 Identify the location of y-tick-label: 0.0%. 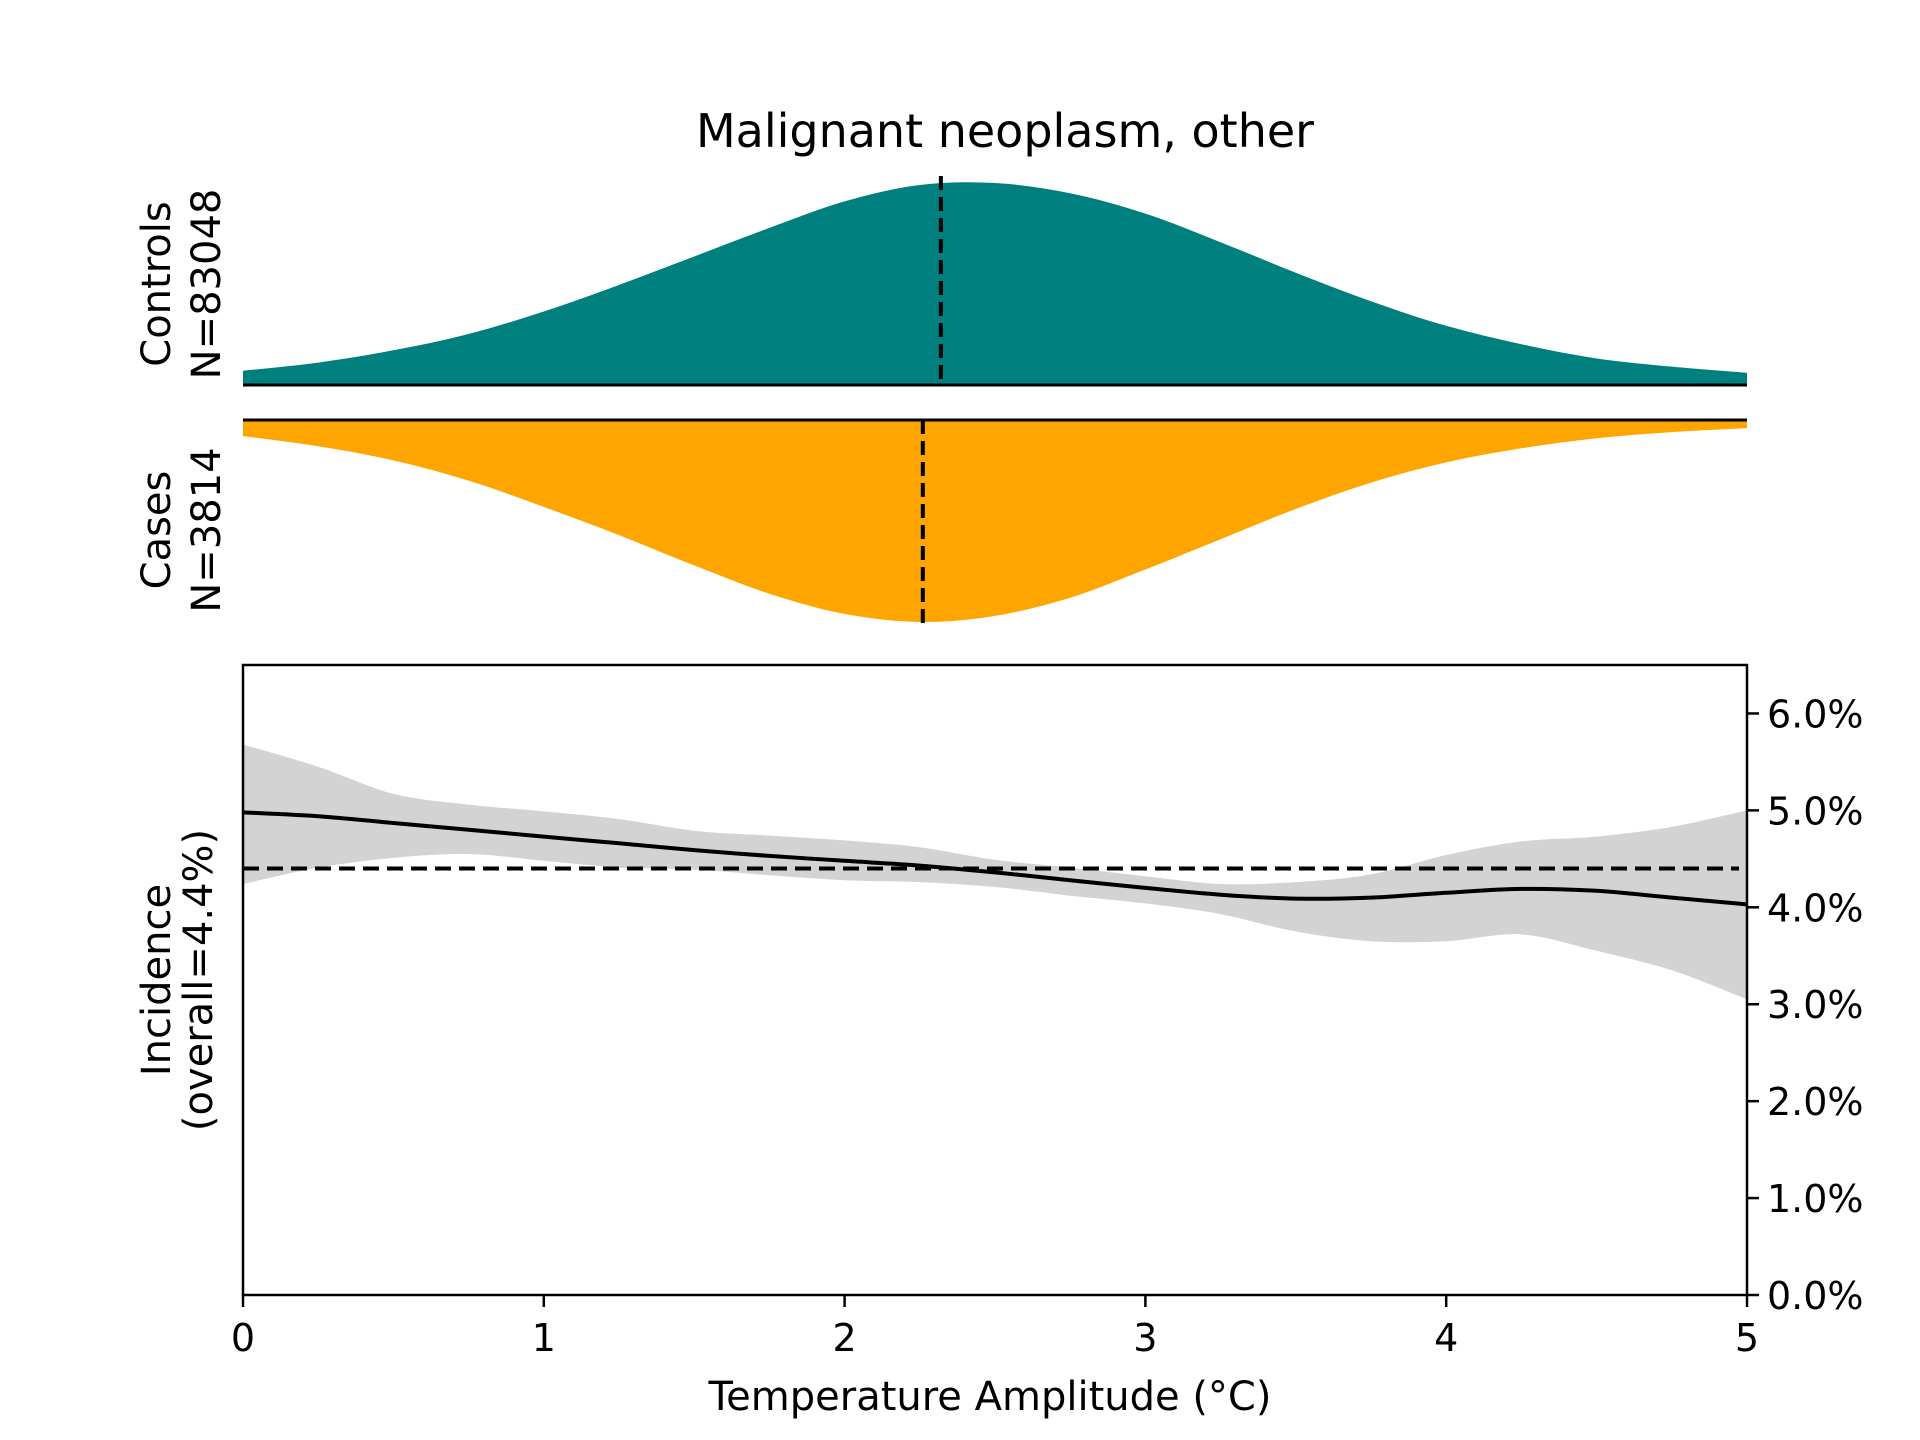
(1815, 1296).